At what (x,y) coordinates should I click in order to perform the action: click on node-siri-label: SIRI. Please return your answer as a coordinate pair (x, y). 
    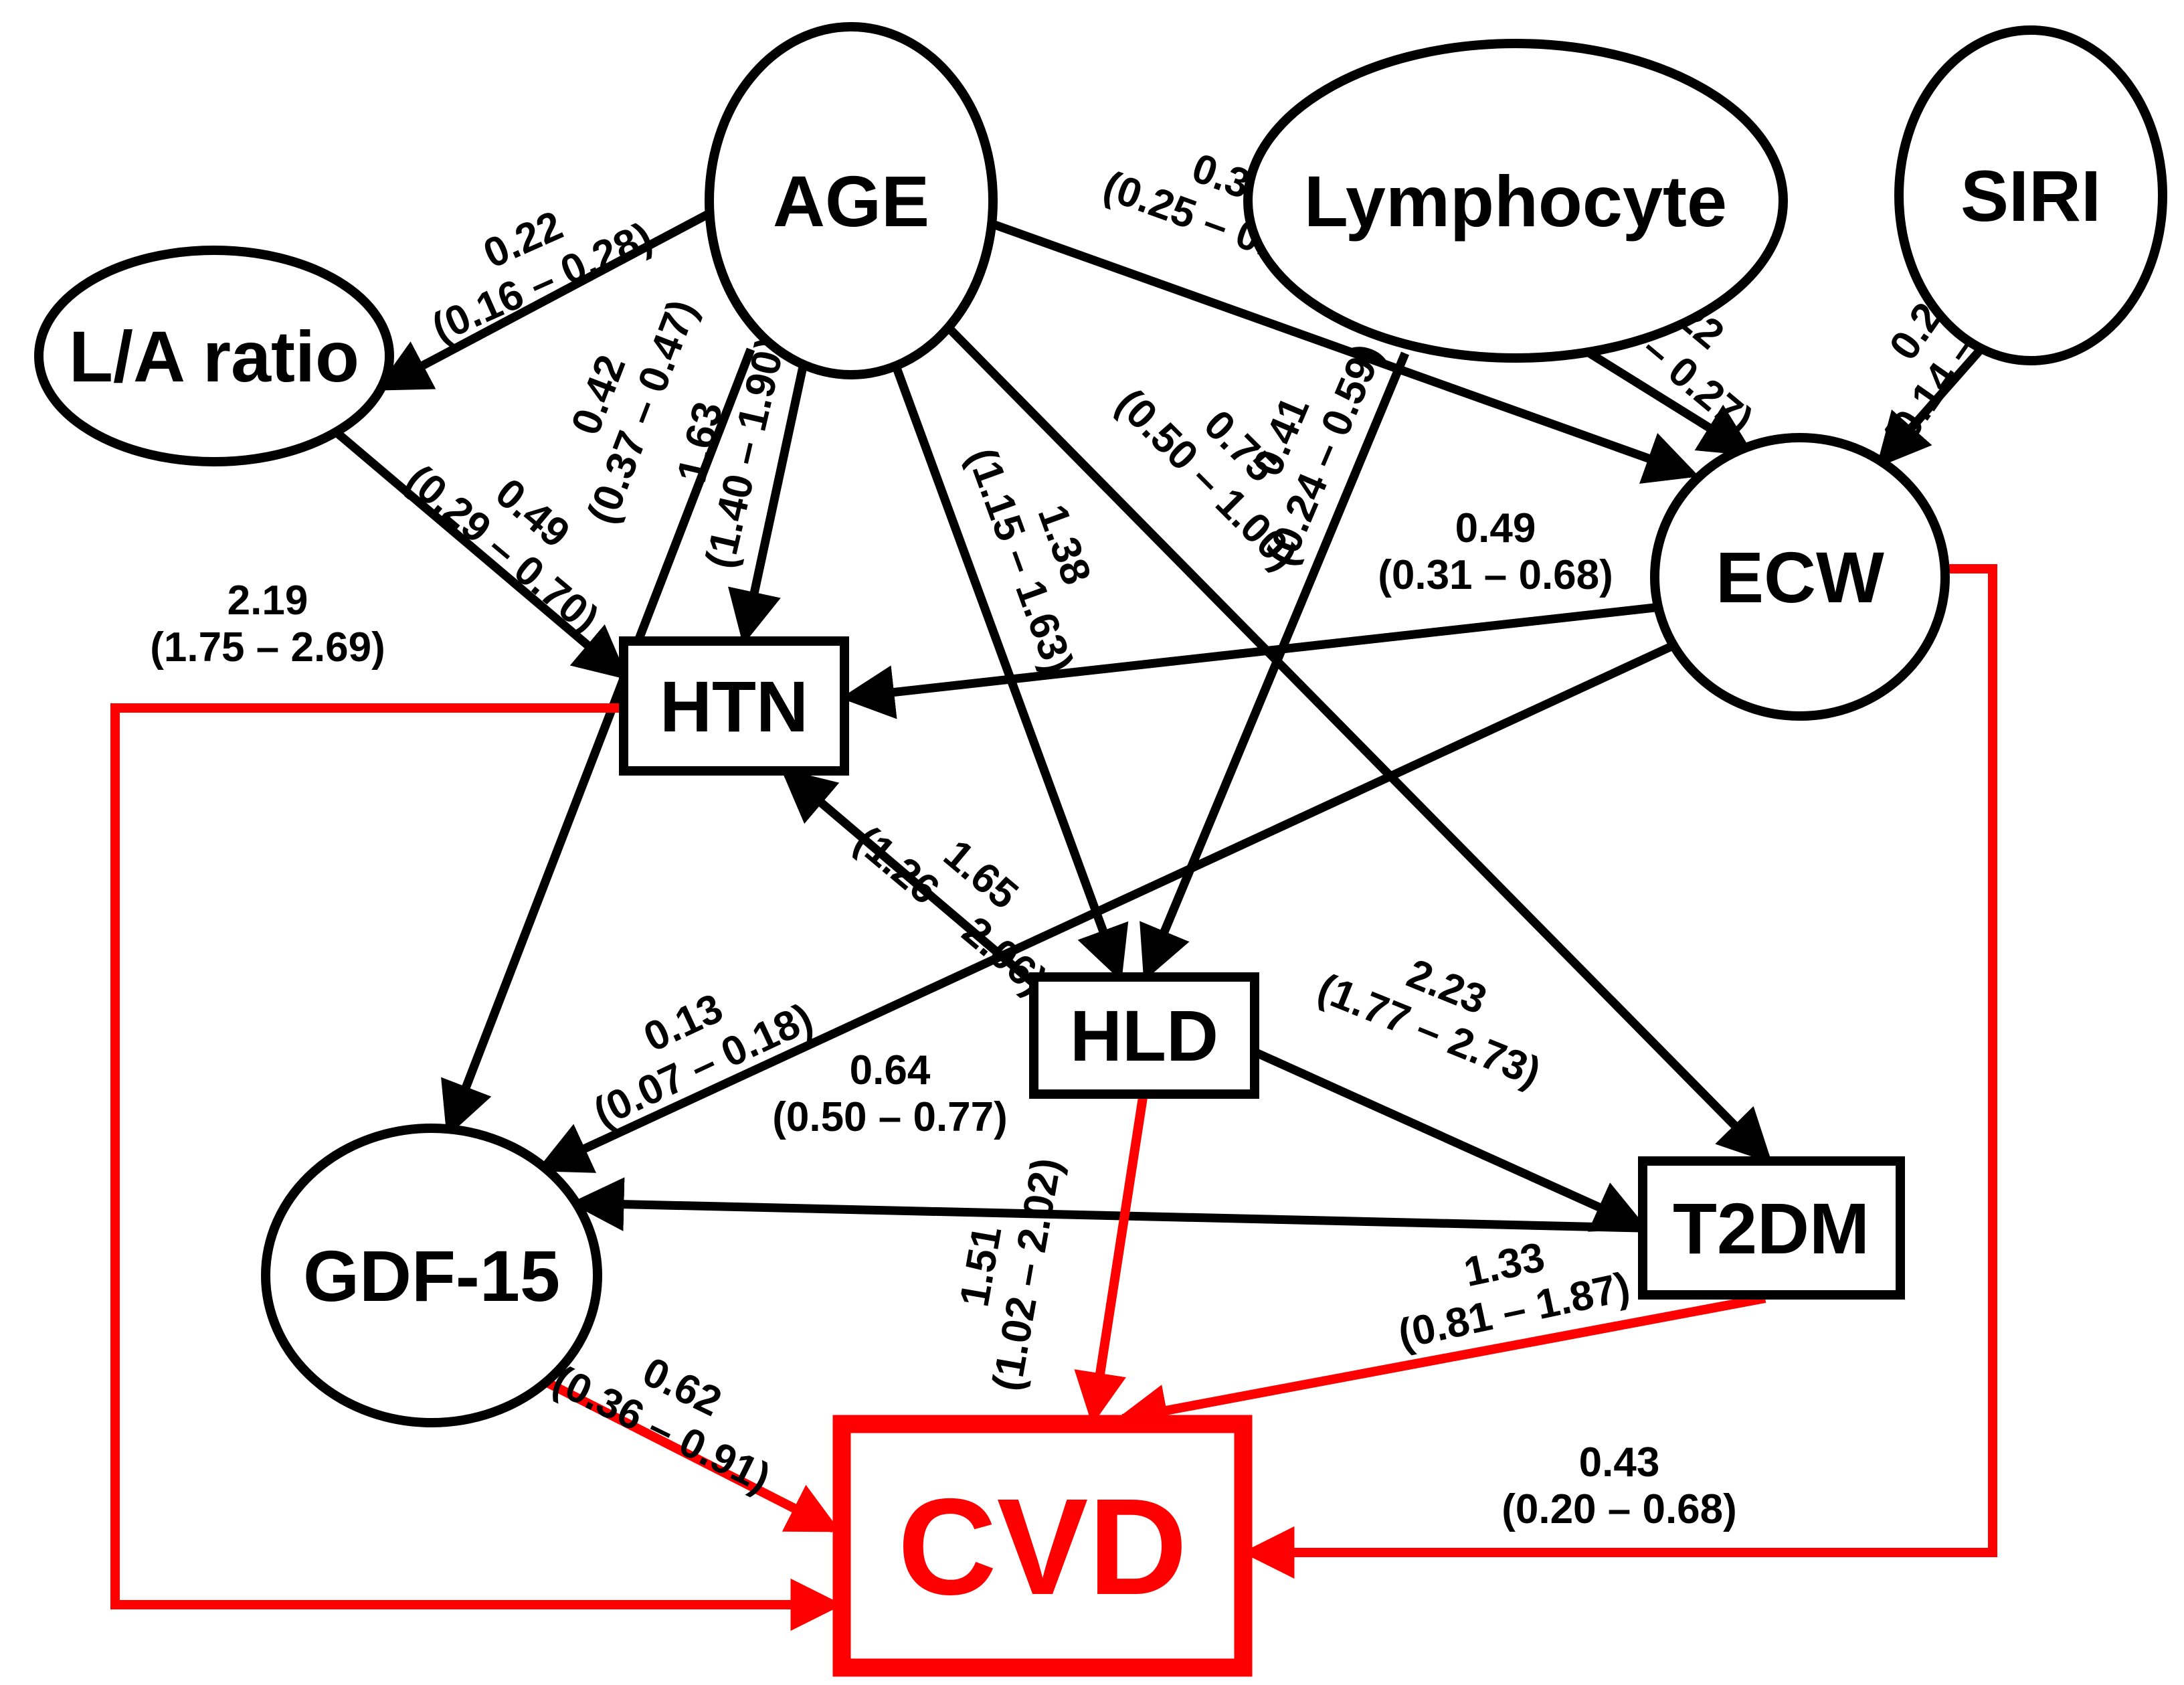
    Looking at the image, I should click on (2031, 195).